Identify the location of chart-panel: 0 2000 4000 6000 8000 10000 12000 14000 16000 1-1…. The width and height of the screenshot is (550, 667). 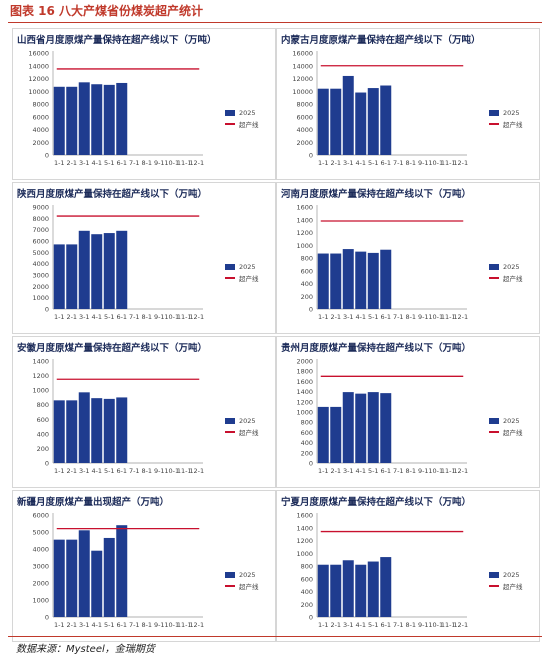
(144, 104).